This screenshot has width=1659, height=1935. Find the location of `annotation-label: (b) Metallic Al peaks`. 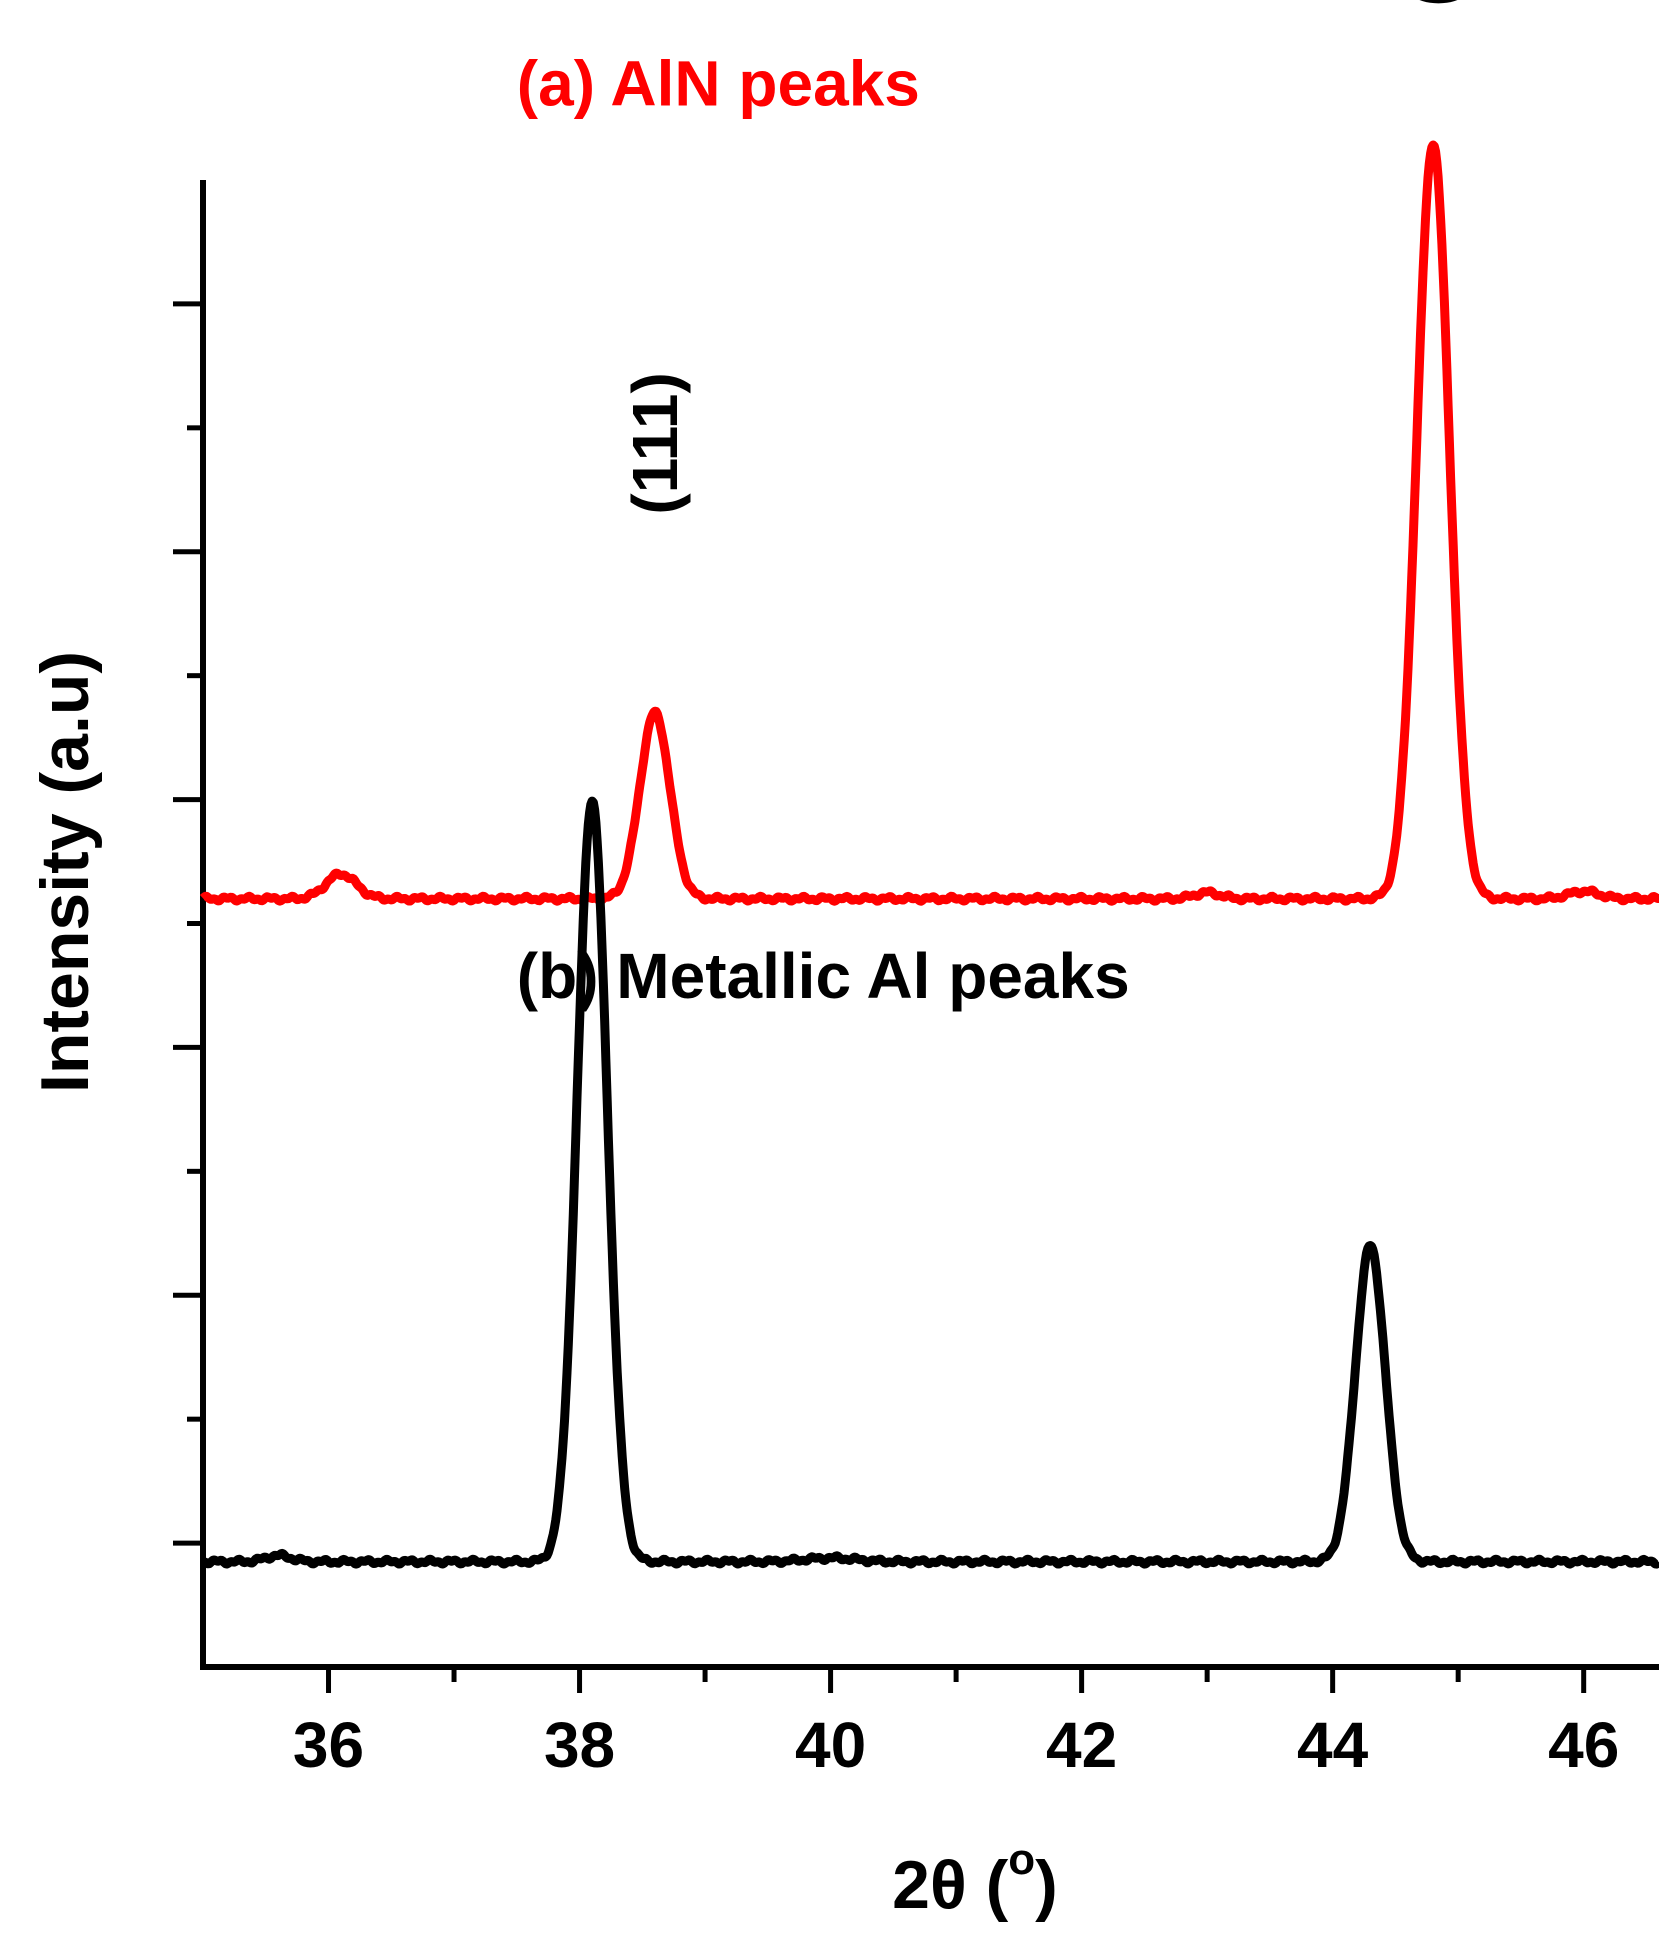

annotation-label: (b) Metallic Al peaks is located at coordinates (823, 976).